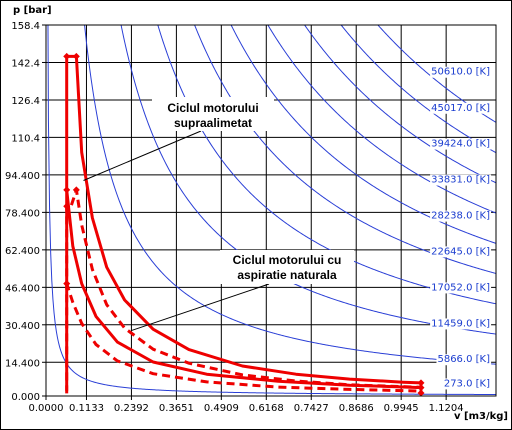  I want to click on isotherm-label: 22645.0 [K], so click(460, 251).